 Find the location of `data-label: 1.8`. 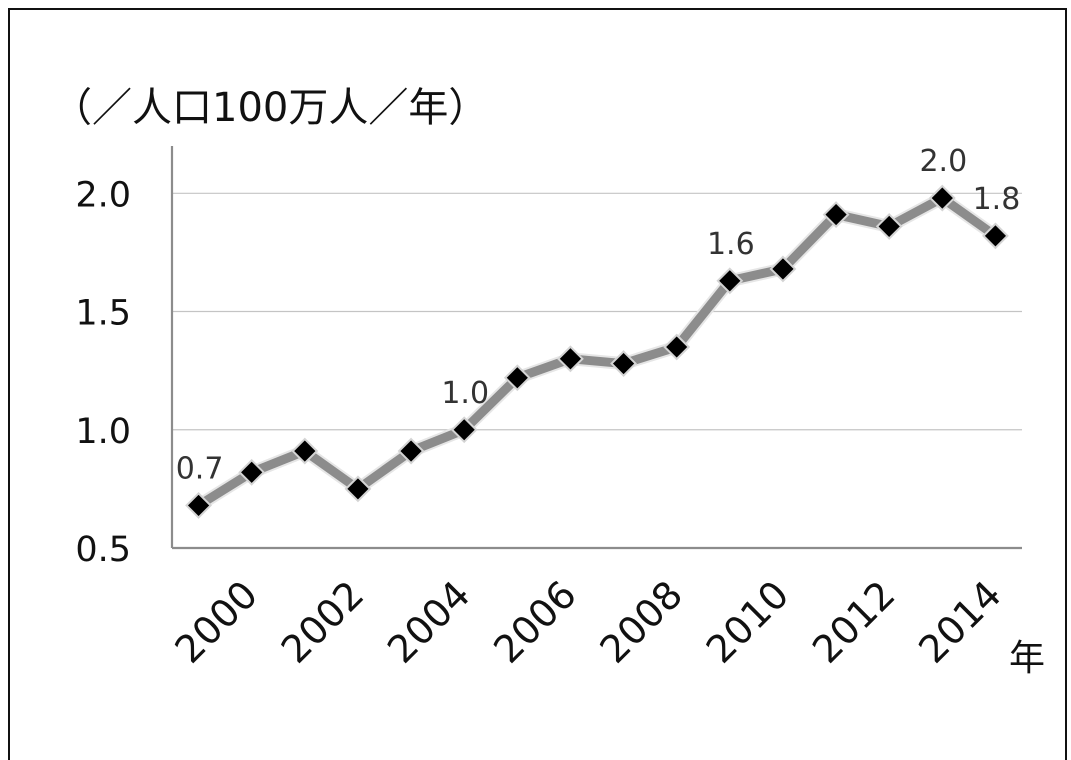

data-label: 1.8 is located at coordinates (997, 199).